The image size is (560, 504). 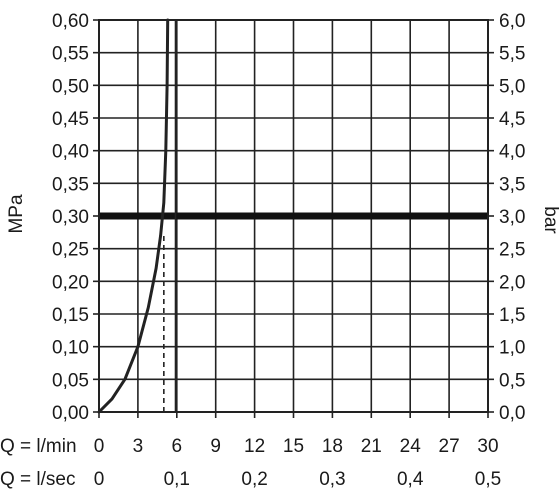 I want to click on x-tick-label-lsec: 0,4, so click(x=410, y=479).